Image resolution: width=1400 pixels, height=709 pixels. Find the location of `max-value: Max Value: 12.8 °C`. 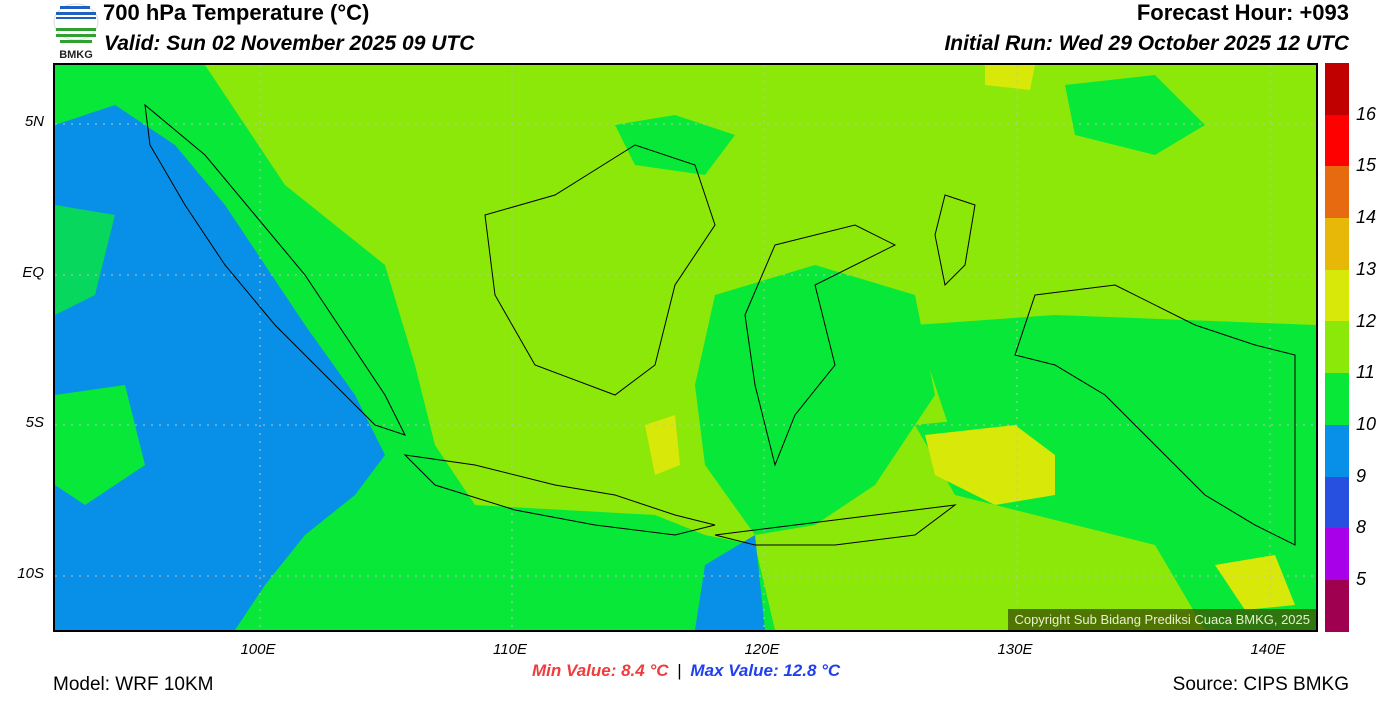

max-value: Max Value: 12.8 °C is located at coordinates (765, 670).